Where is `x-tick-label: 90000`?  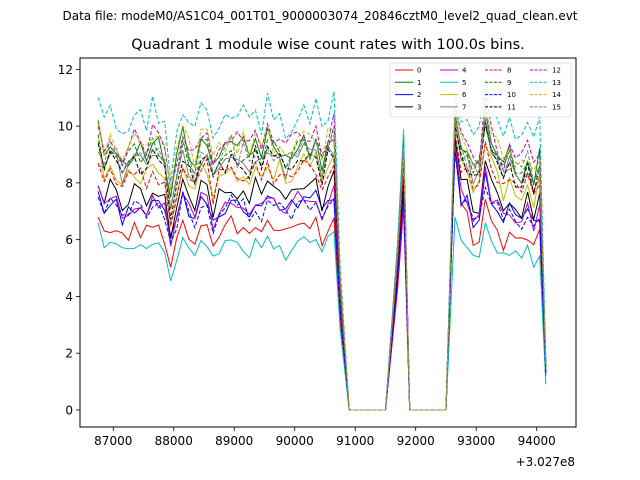
x-tick-label: 90000 is located at coordinates (295, 441).